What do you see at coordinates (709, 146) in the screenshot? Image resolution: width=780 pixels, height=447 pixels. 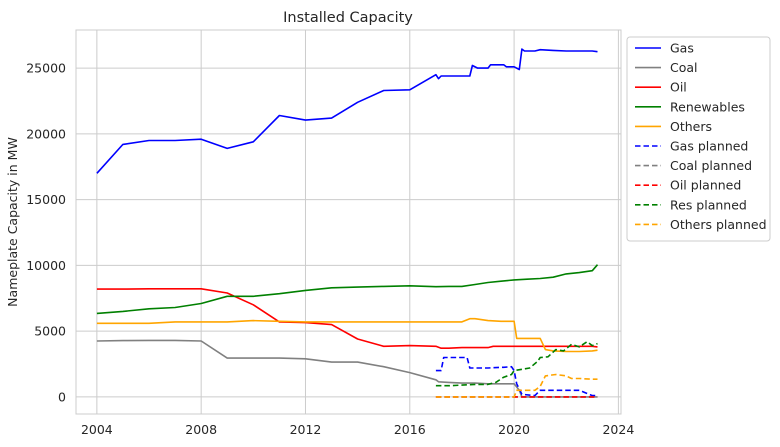 I see `legend-label: Gas planned` at bounding box center [709, 146].